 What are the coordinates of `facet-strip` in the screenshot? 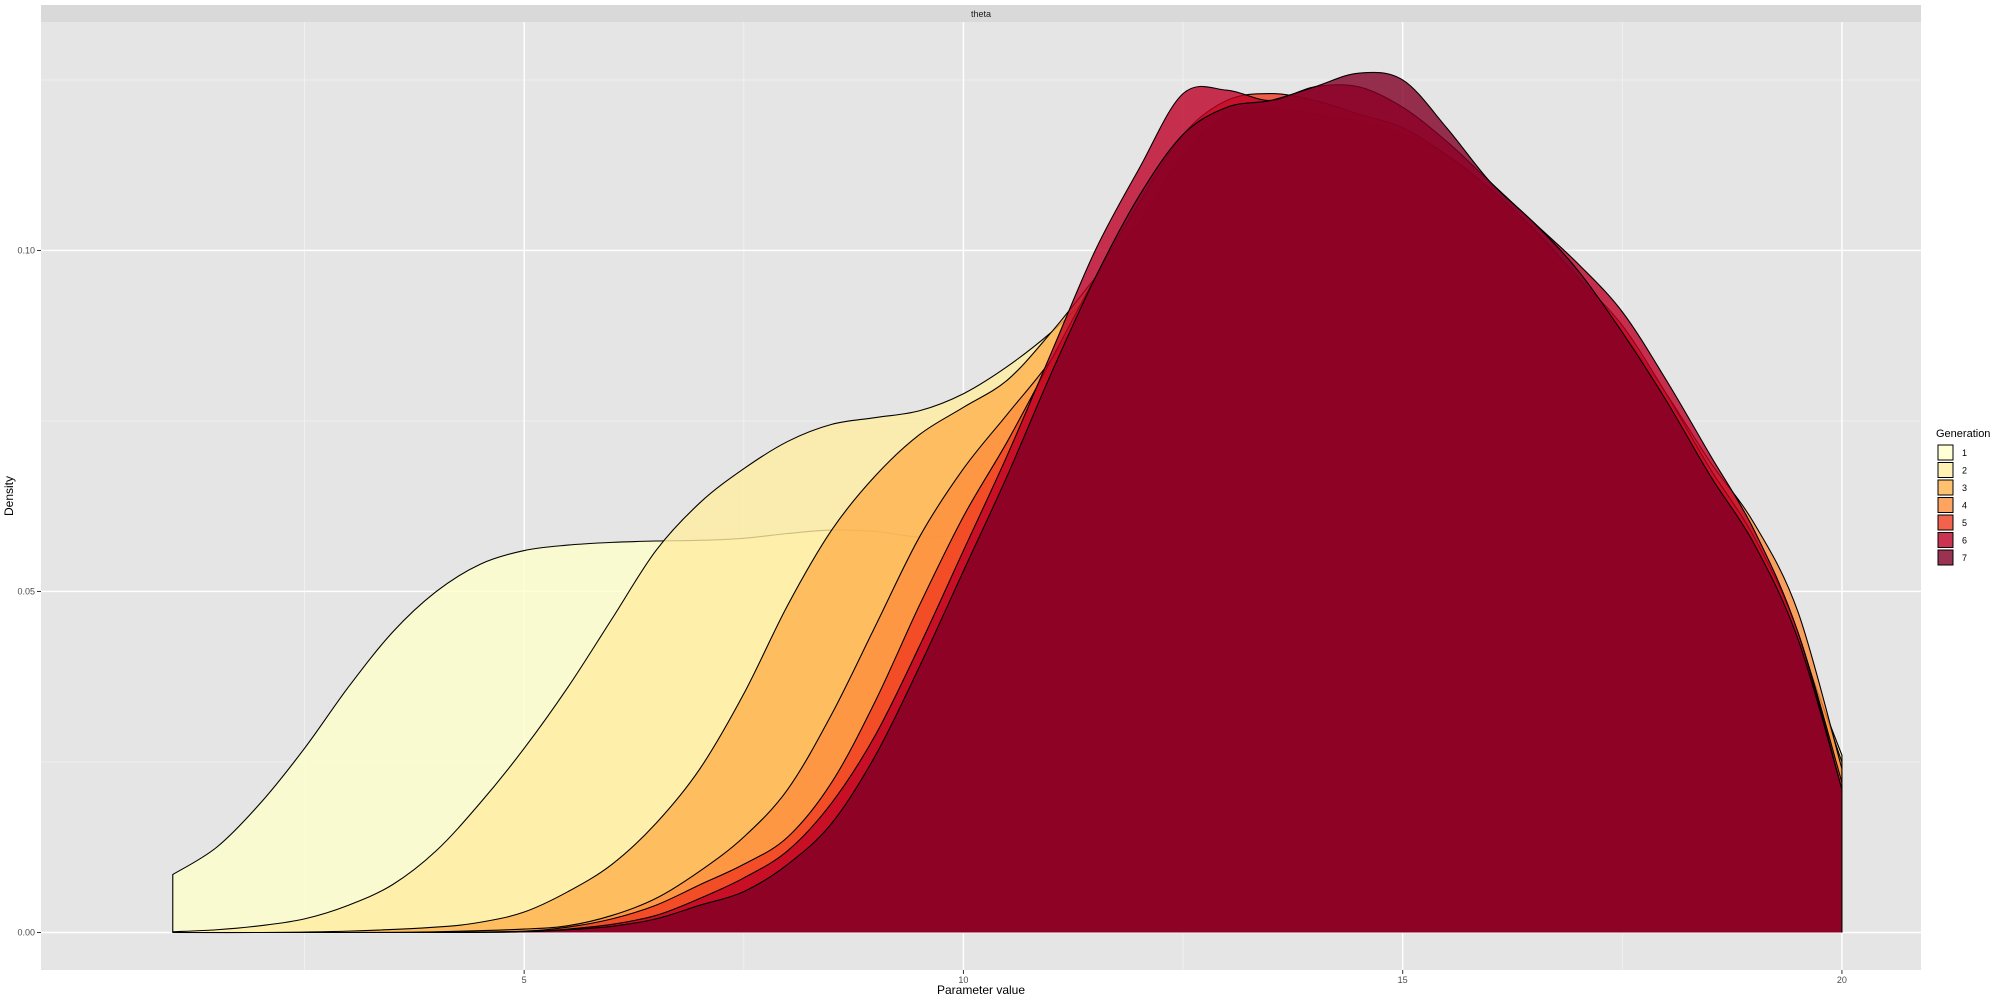 It's located at (981, 13).